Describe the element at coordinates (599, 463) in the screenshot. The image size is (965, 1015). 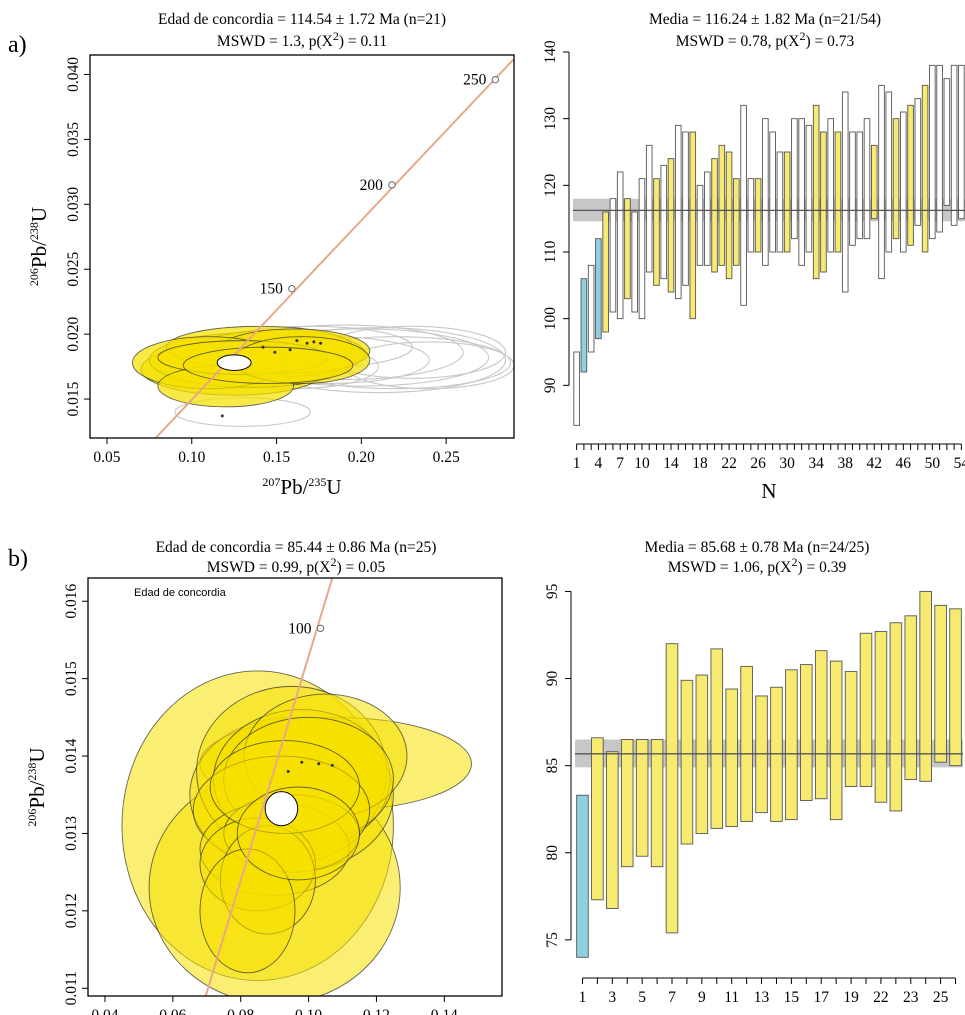
I see `x-tick-label: 4` at that location.